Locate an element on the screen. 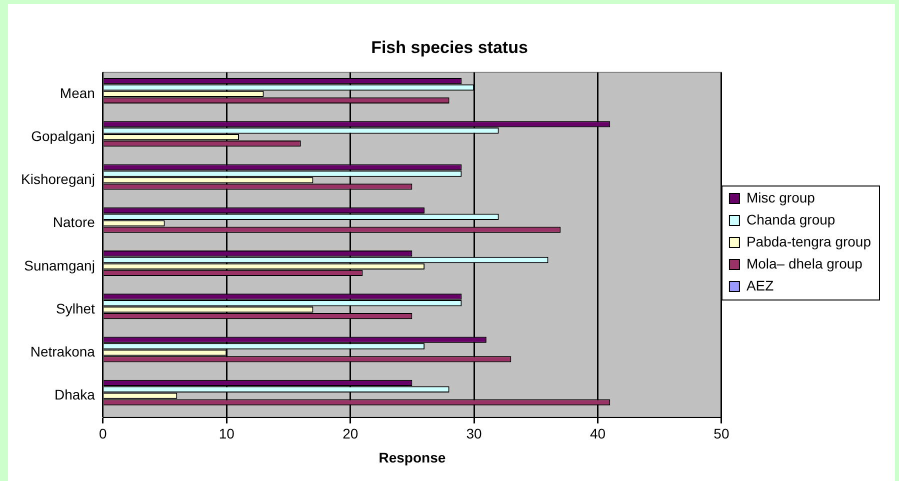  y-tick-label: Gopalganj is located at coordinates (63, 136).